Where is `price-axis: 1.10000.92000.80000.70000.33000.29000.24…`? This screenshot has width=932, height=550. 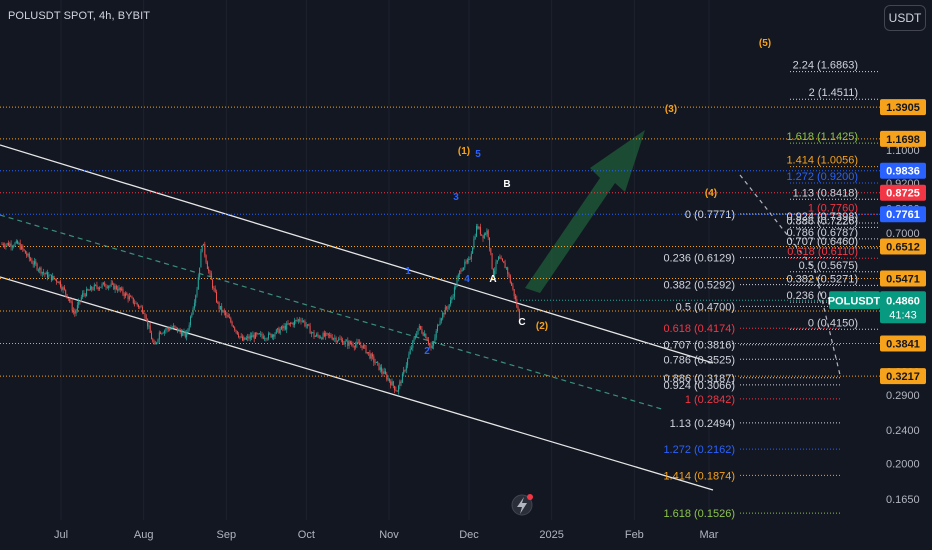 price-axis: 1.10000.92000.80000.70000.33000.29000.24… is located at coordinates (880, 260).